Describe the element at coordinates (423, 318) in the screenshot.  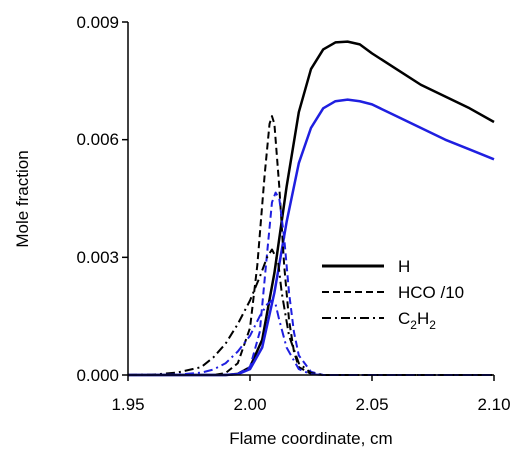
I see `legend-label-part: H` at that location.